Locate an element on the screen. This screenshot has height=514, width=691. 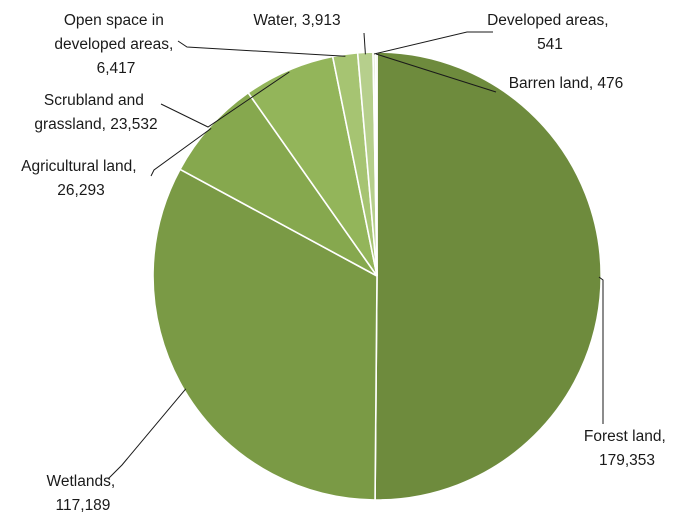
label-developed-areas: Developed areas, 541 is located at coordinates (550, 32).